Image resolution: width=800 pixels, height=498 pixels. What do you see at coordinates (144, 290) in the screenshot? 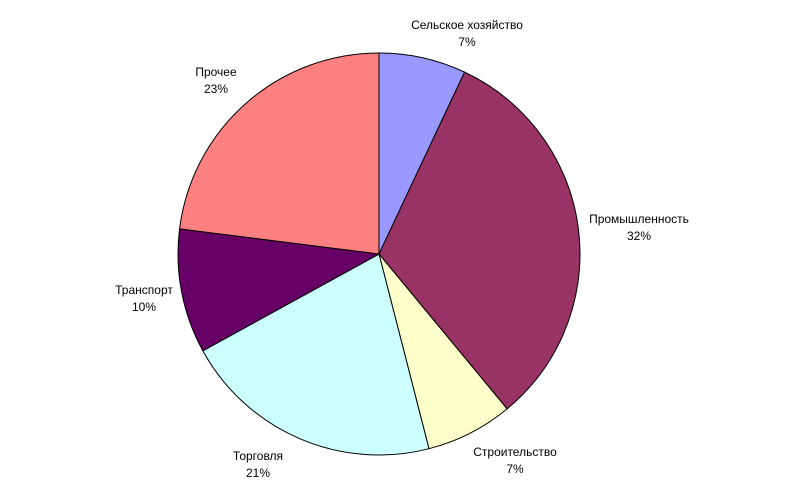
I see `slice-label: Транспорт` at bounding box center [144, 290].